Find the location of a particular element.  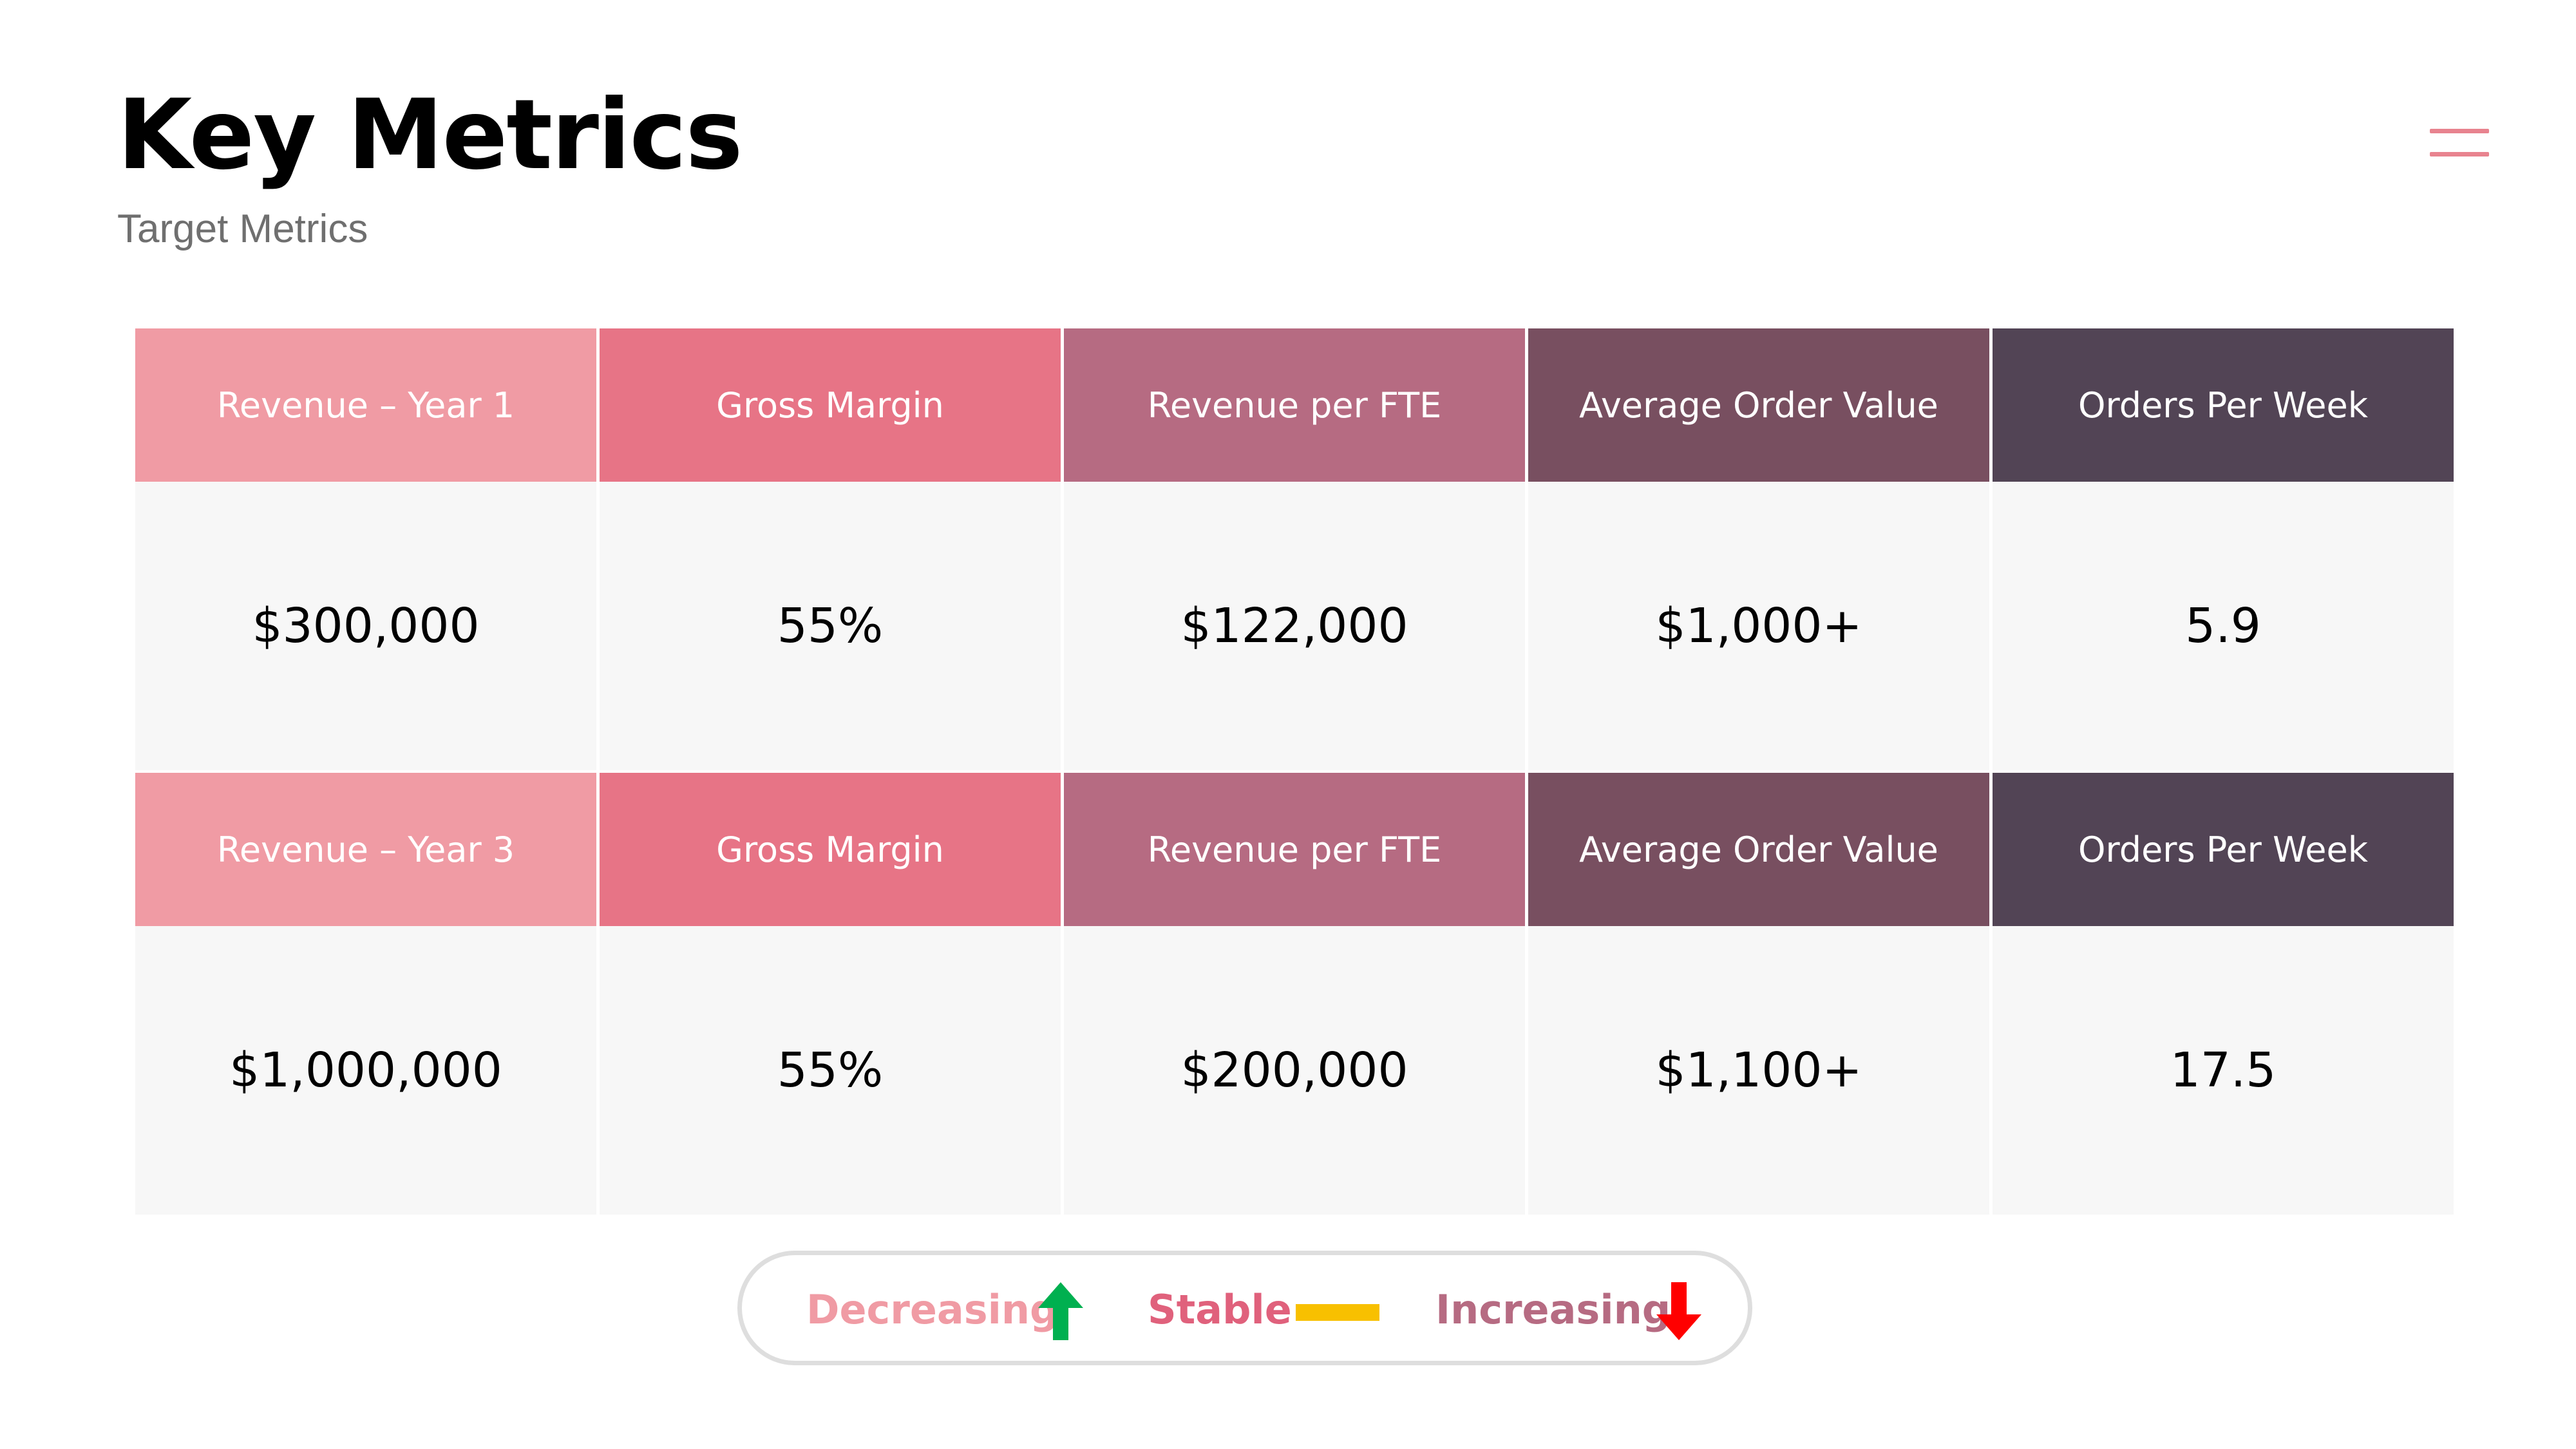

trend-legend: Decreasing Stable Increasing is located at coordinates (1244, 1308).